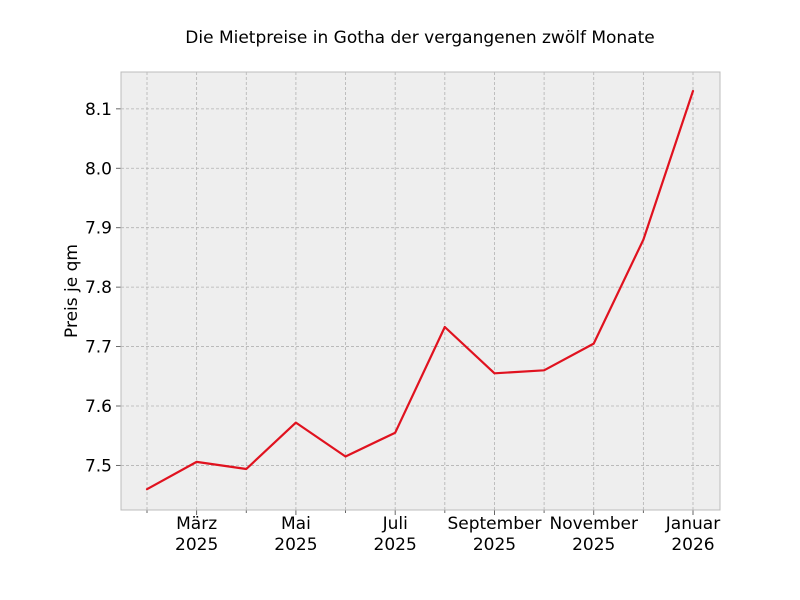 The image size is (800, 600). Describe the element at coordinates (692, 534) in the screenshot. I see `x-tick-label: Januar 2026` at that location.